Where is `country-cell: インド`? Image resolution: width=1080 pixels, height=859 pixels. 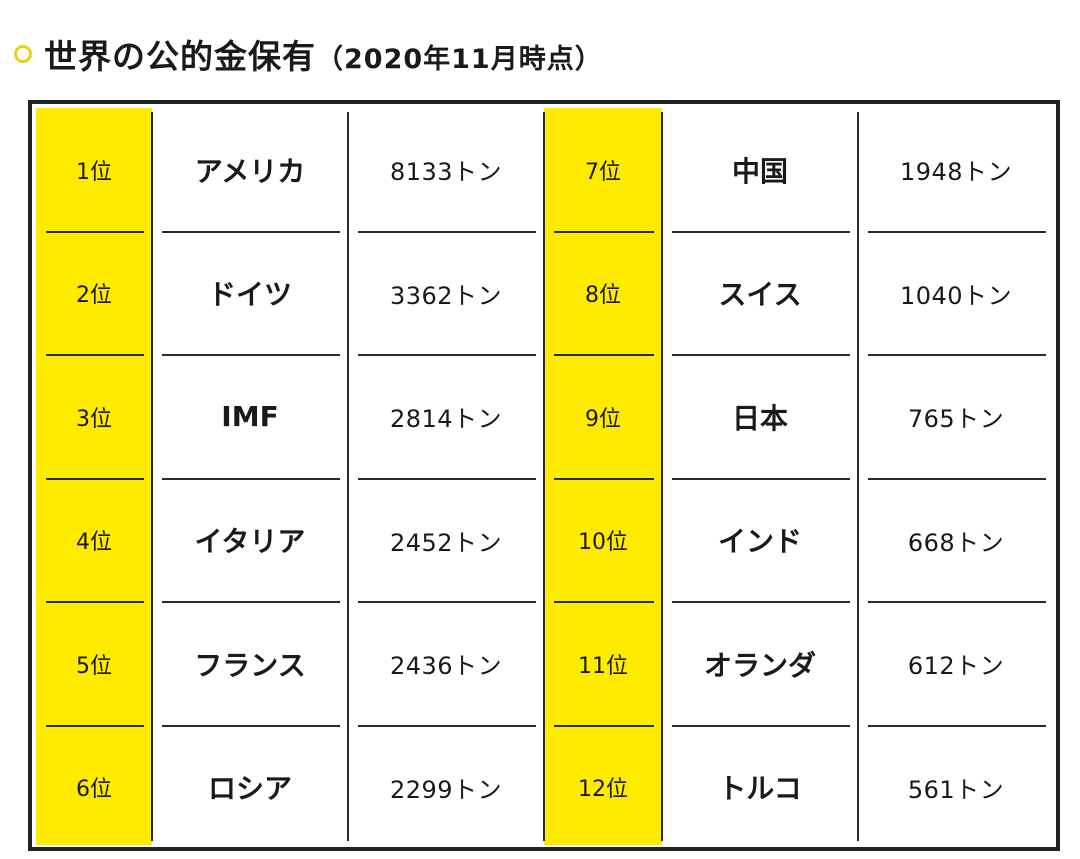
country-cell: インド is located at coordinates (759, 541).